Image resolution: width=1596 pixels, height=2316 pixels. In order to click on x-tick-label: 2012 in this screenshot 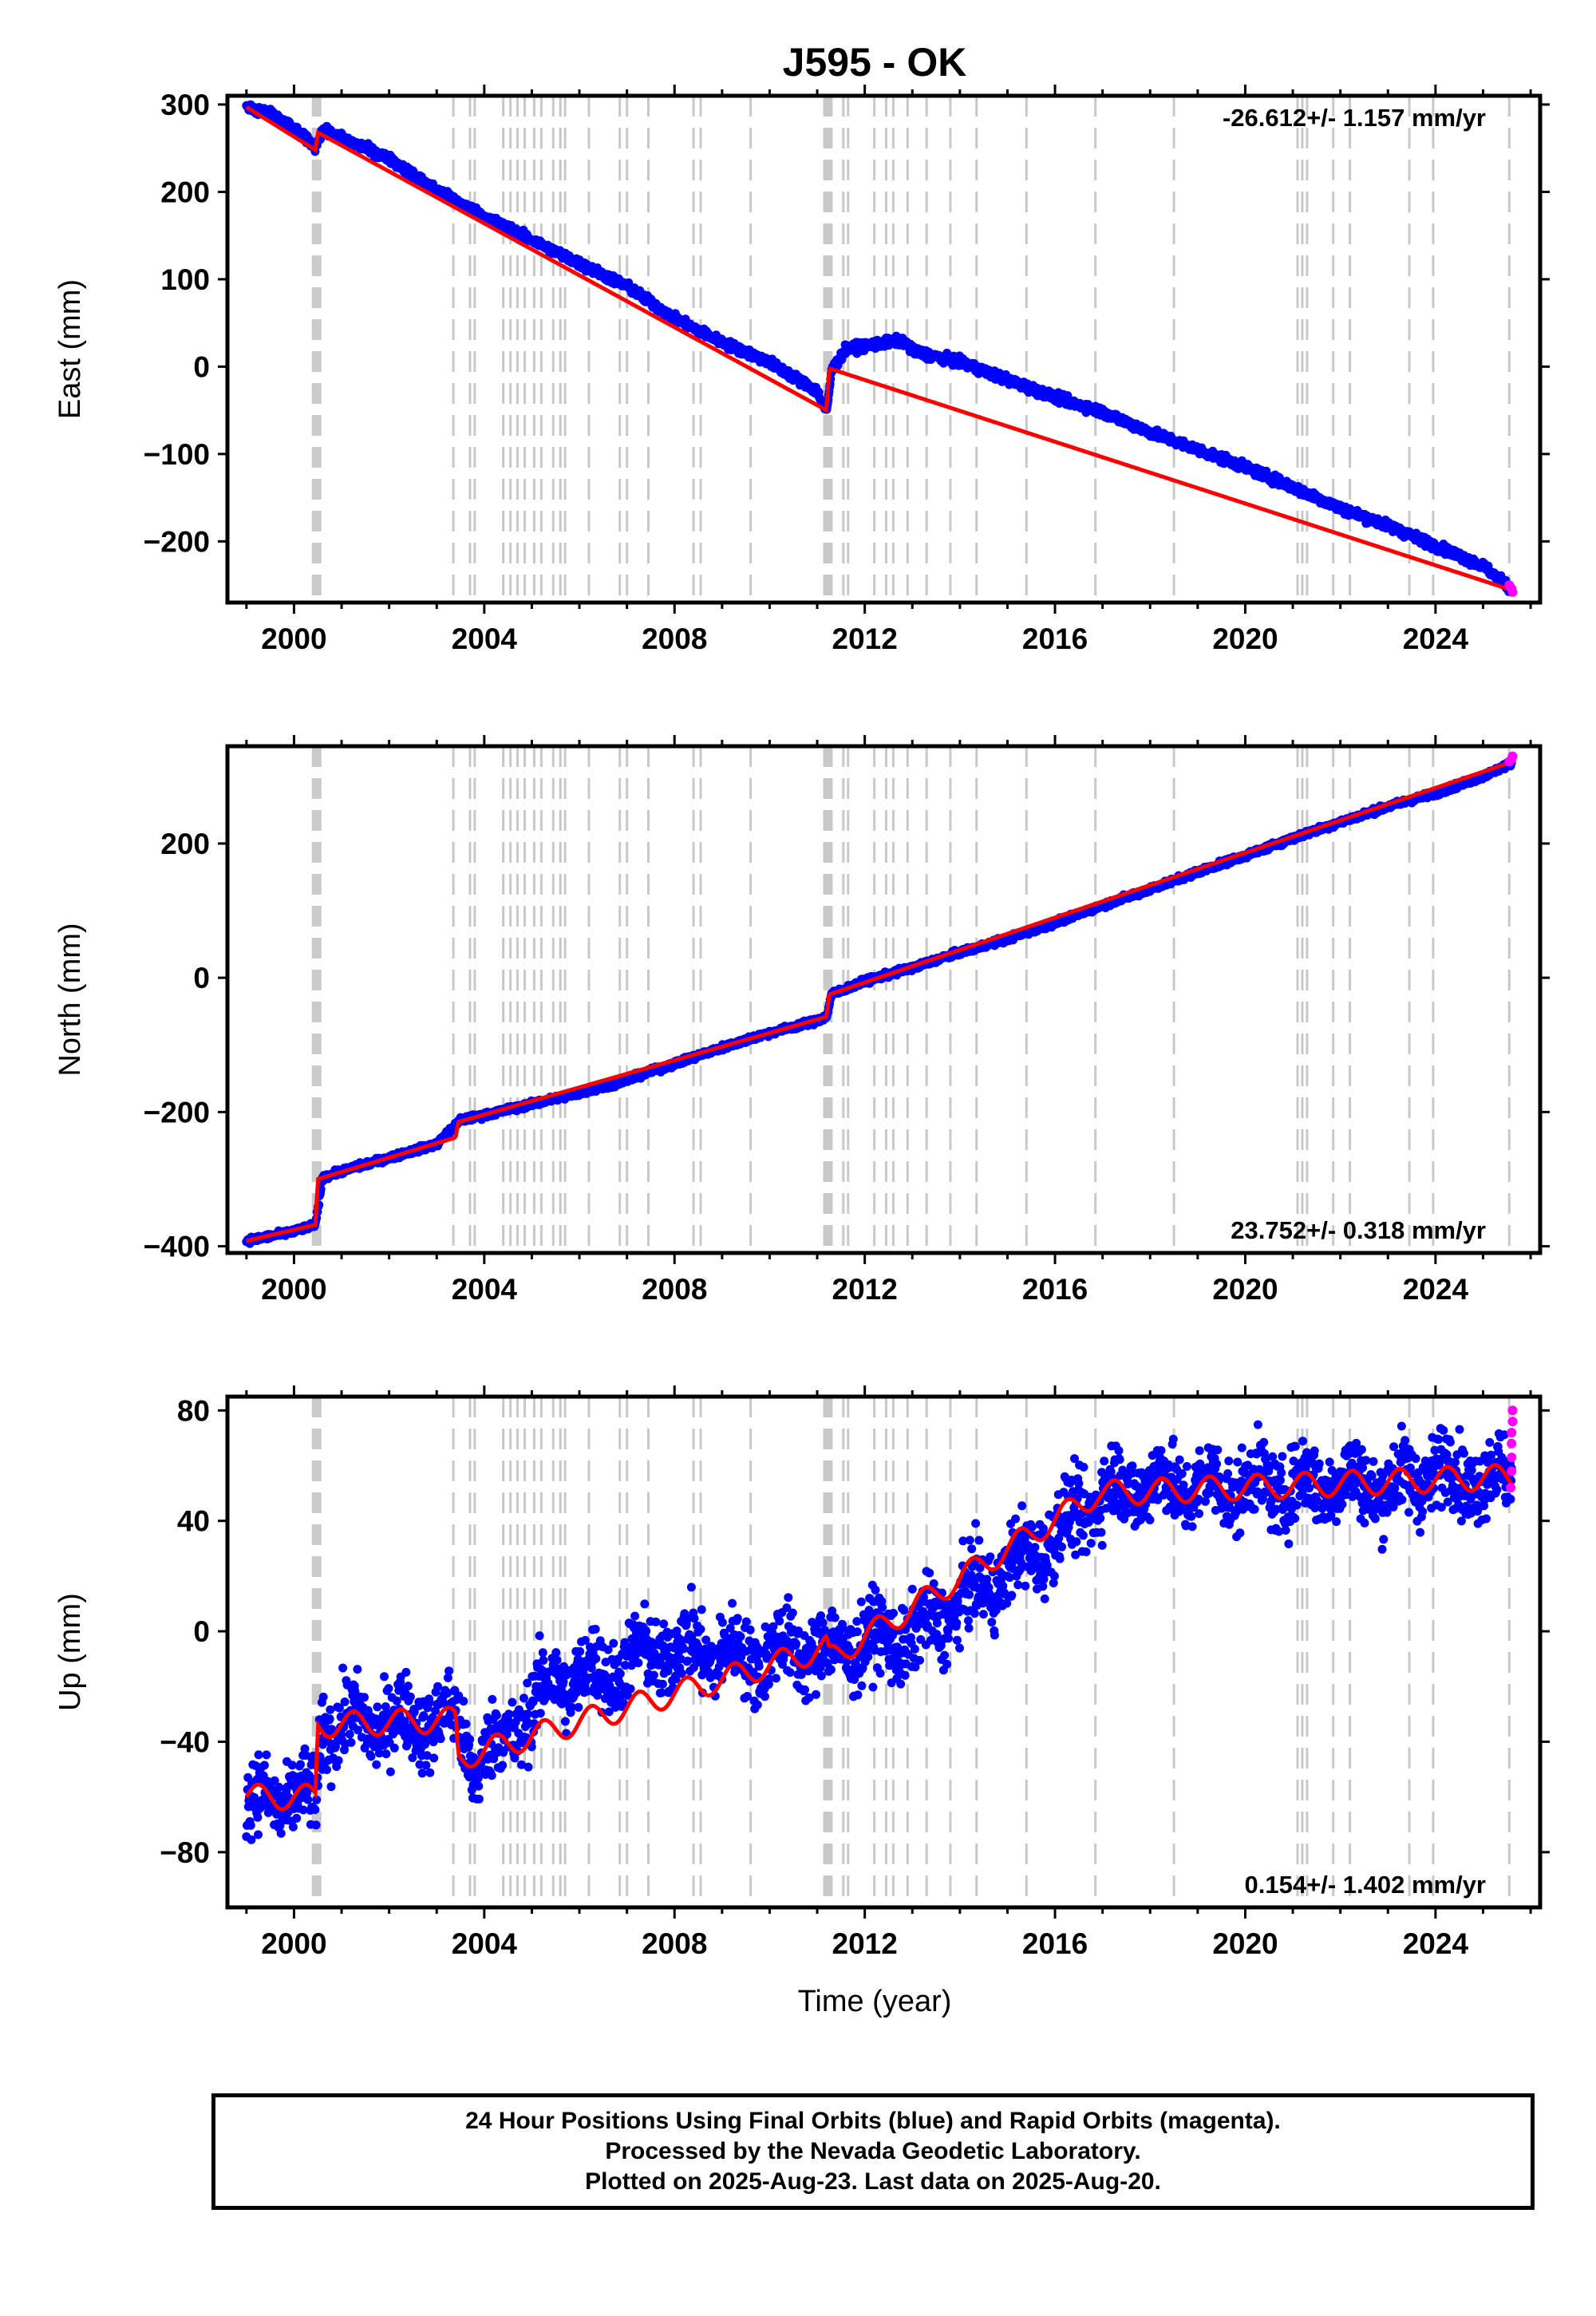, I will do `click(865, 638)`.